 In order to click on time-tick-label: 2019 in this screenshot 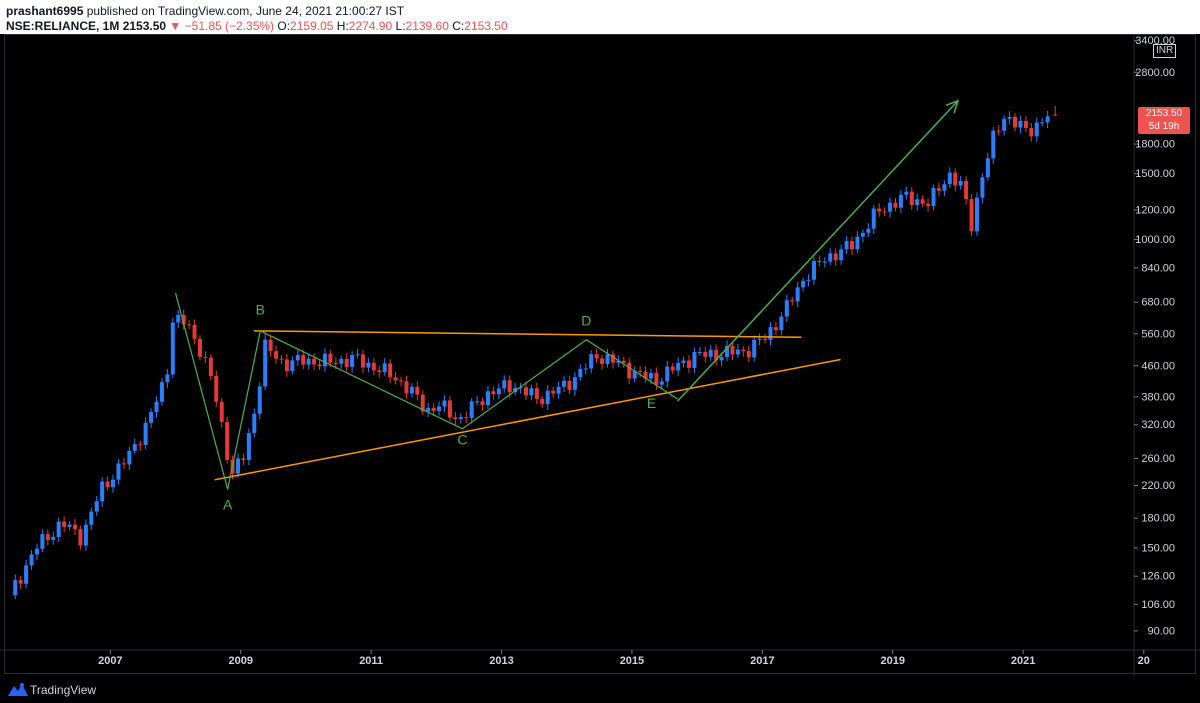, I will do `click(893, 661)`.